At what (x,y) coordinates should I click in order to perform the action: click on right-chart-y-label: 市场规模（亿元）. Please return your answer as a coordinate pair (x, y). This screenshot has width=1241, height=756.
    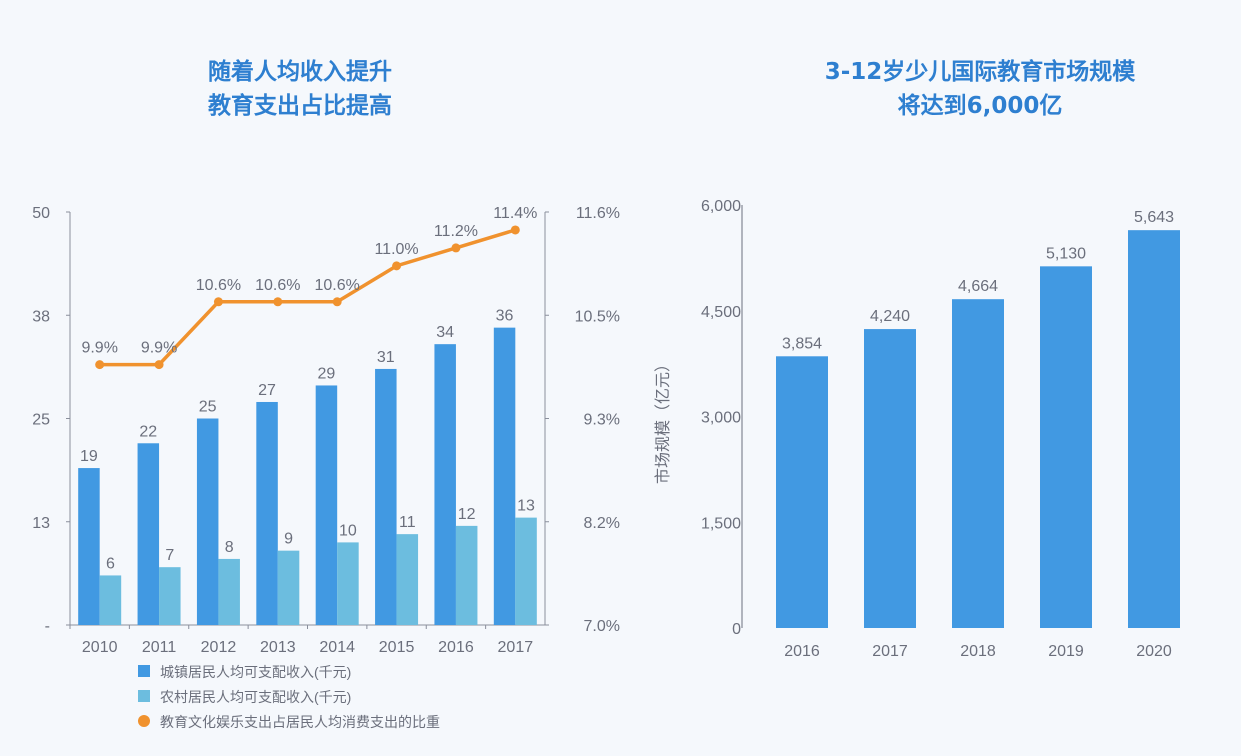
    Looking at the image, I should click on (663, 420).